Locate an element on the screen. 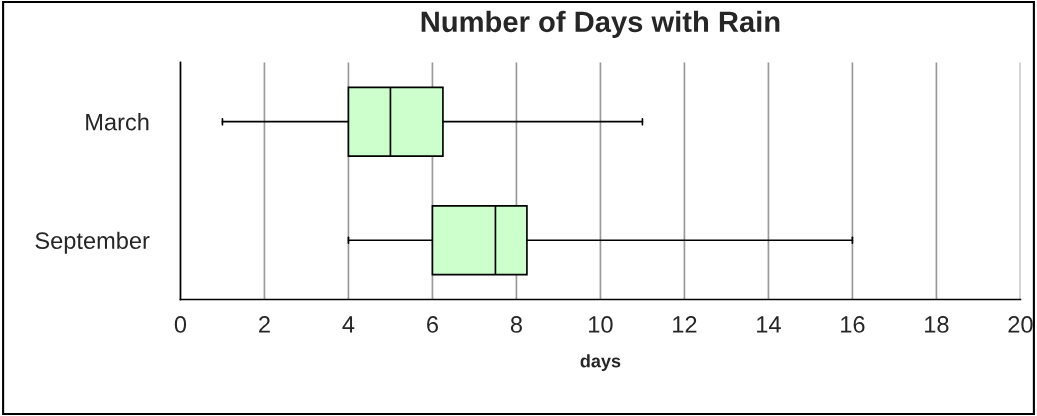 The height and width of the screenshot is (416, 1037). y-tick-label: March is located at coordinates (117, 122).